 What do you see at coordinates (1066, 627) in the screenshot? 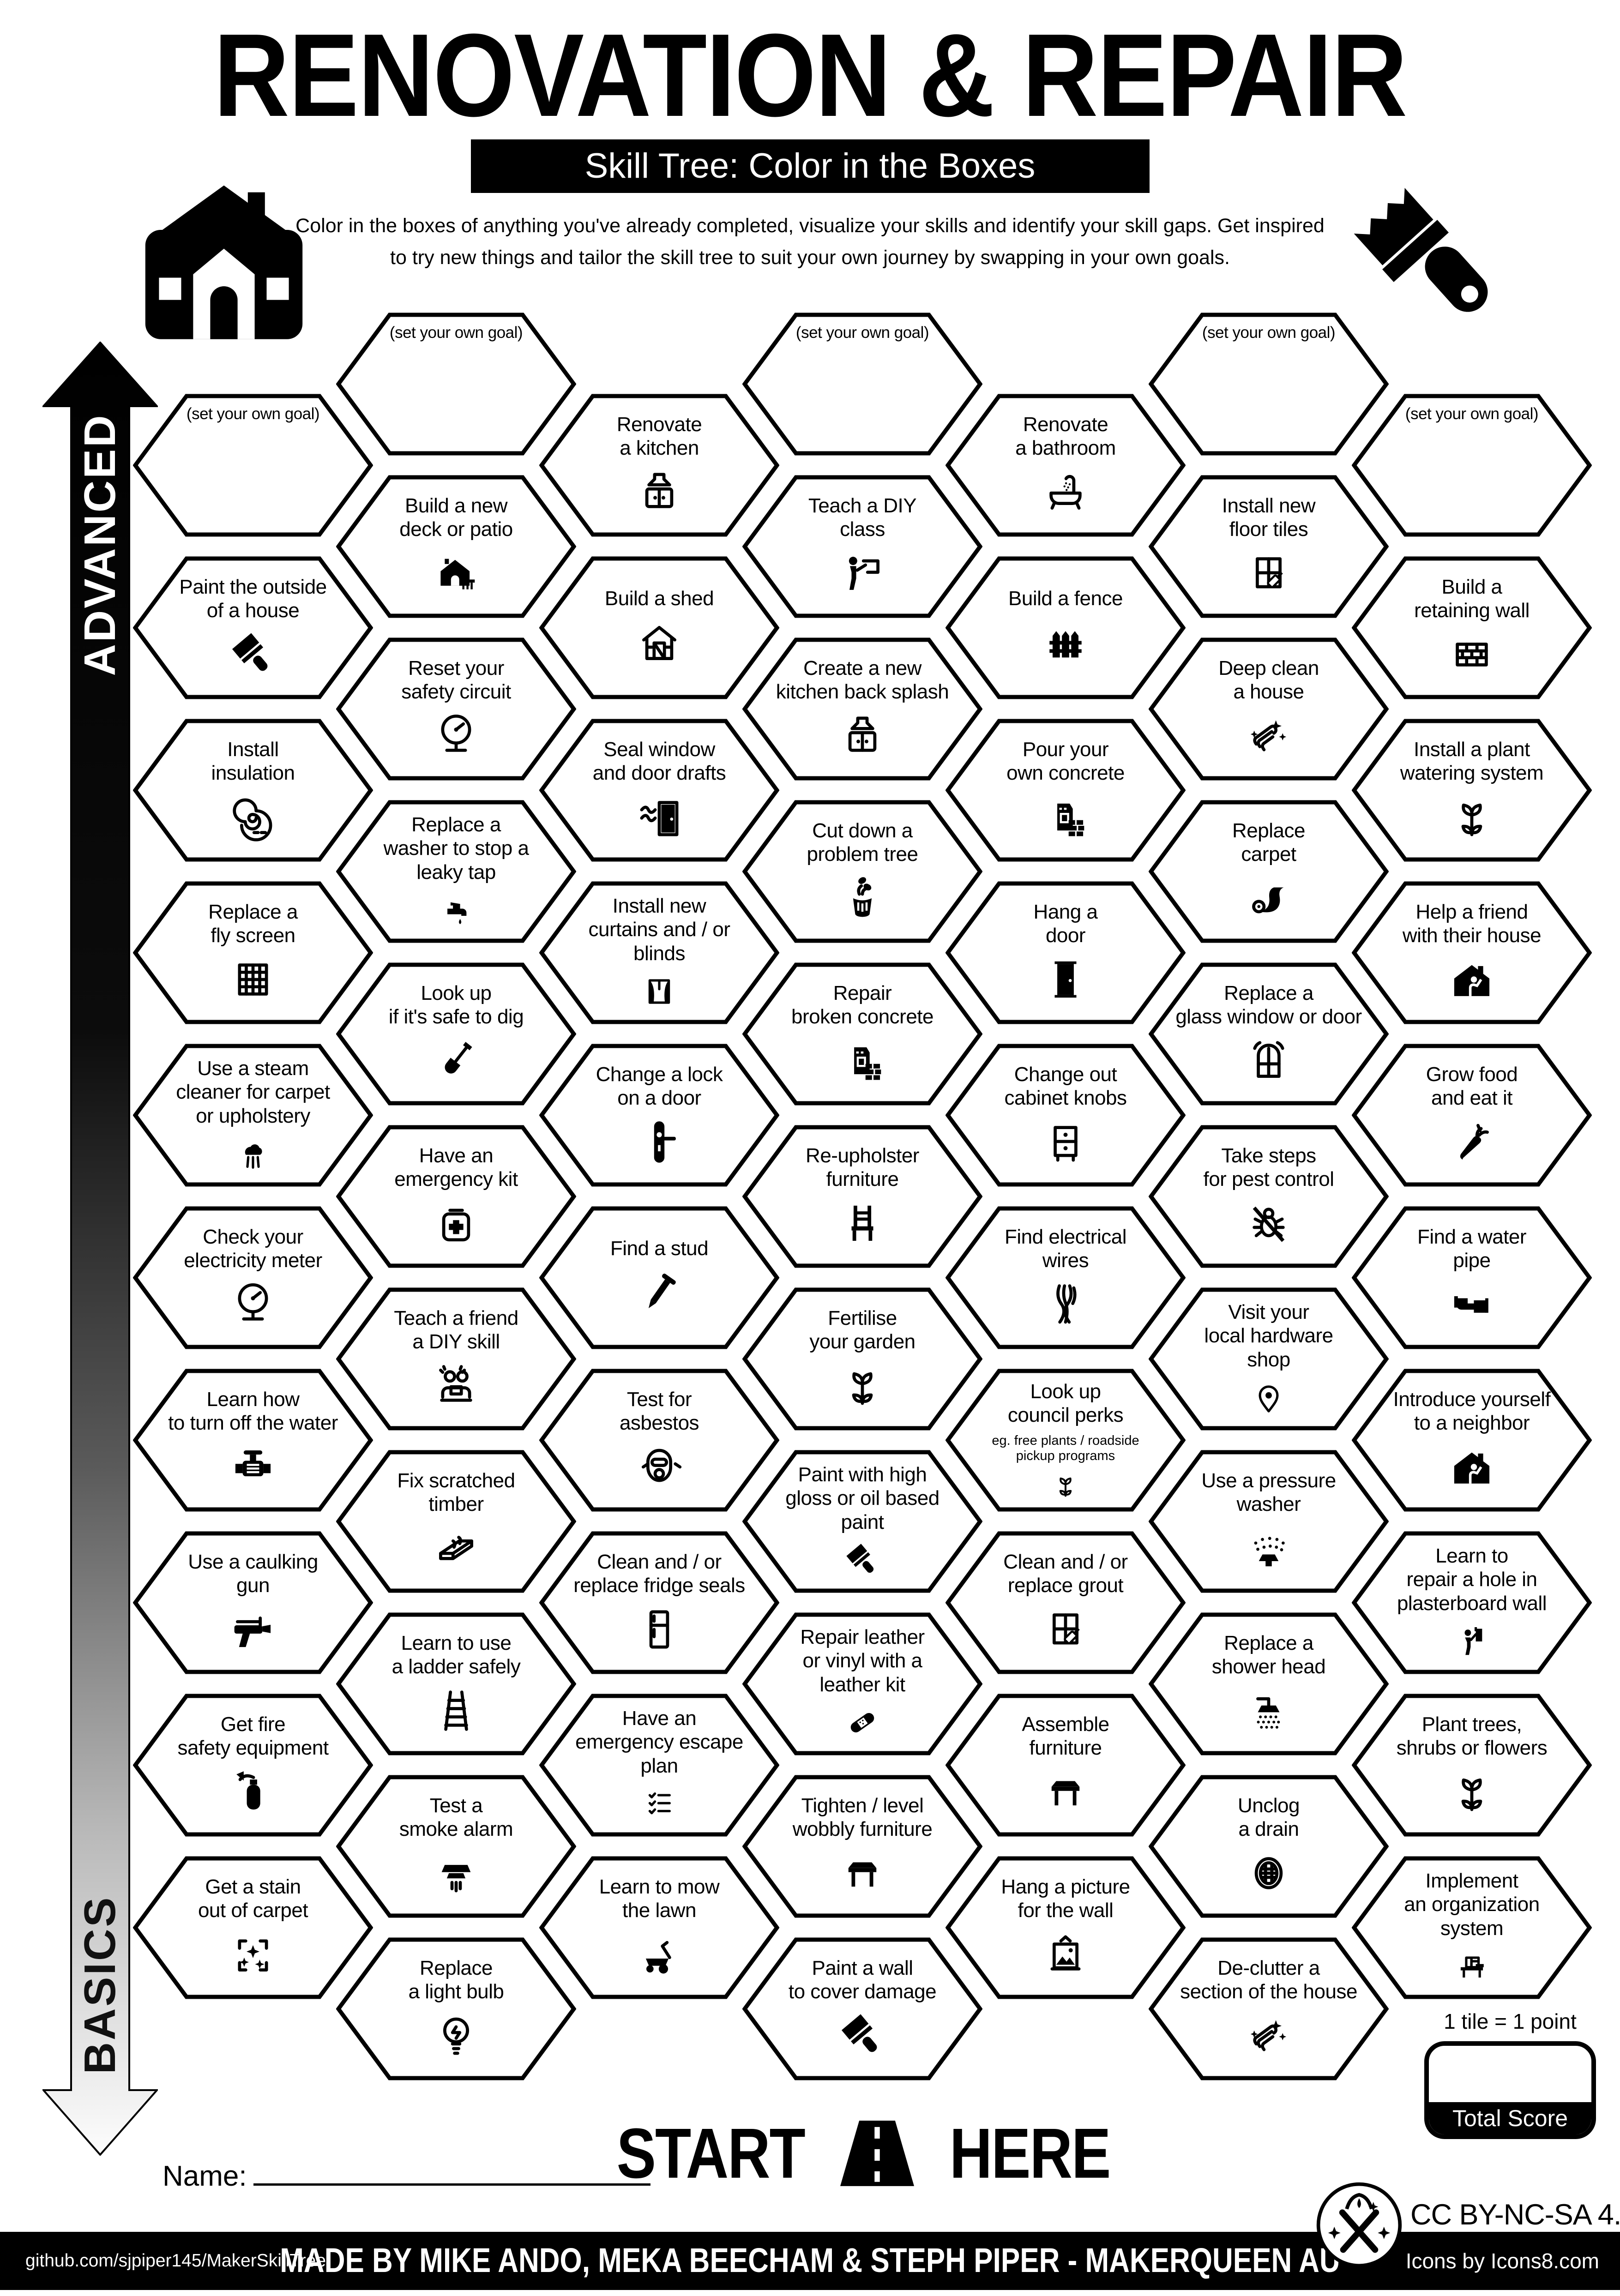
I see `tile-build-a-fence: Build a fence` at bounding box center [1066, 627].